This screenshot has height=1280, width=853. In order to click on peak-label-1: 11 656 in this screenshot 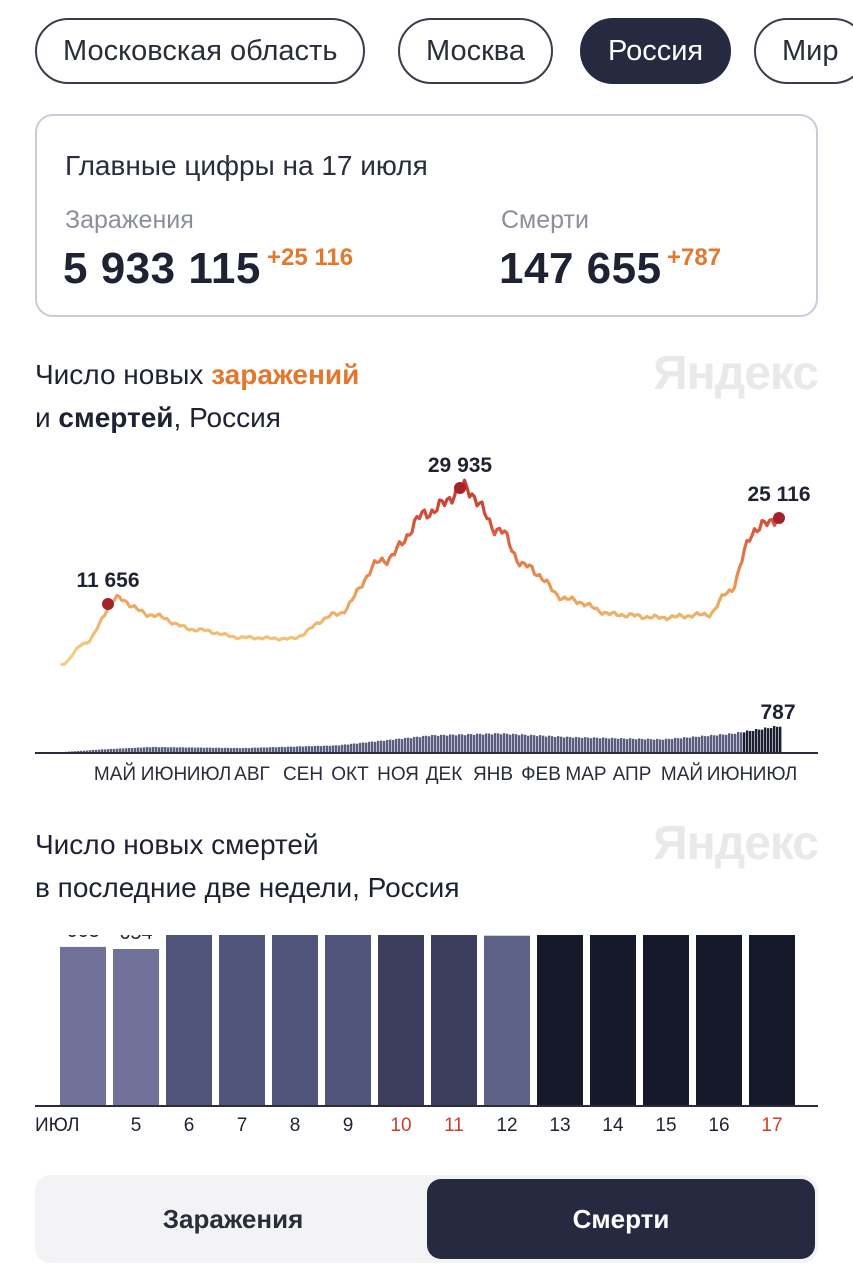, I will do `click(107, 580)`.